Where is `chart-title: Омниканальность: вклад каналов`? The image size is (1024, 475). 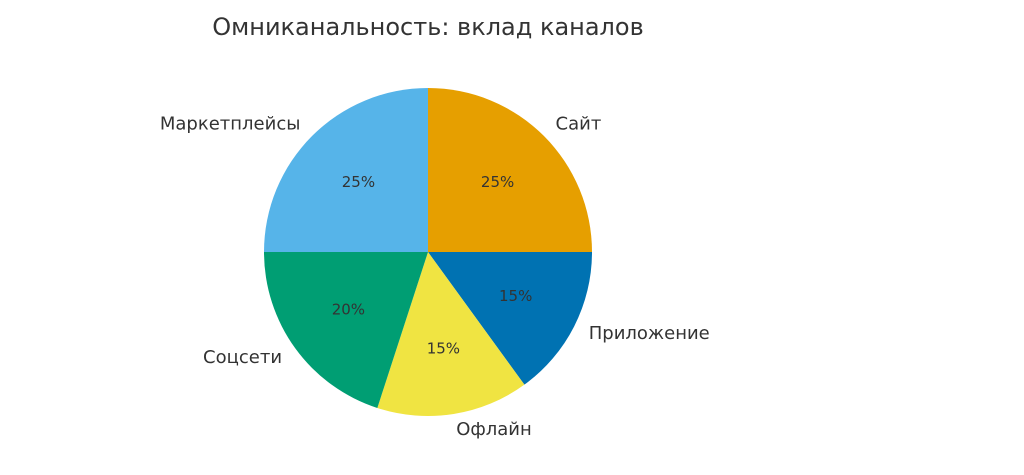
chart-title: Омниканальность: вклад каналов is located at coordinates (427, 27).